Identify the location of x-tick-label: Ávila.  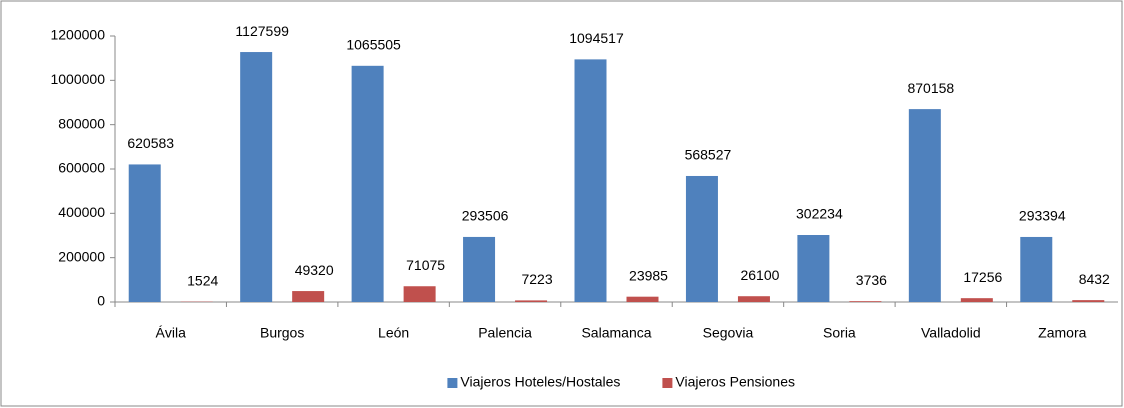
(171, 333).